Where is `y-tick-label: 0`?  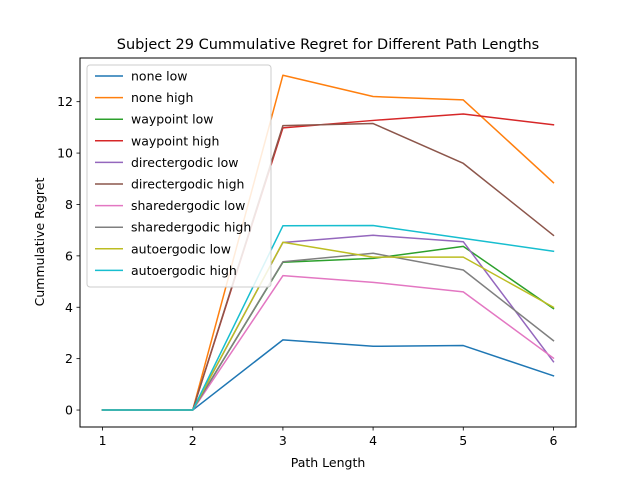 y-tick-label: 0 is located at coordinates (69, 410).